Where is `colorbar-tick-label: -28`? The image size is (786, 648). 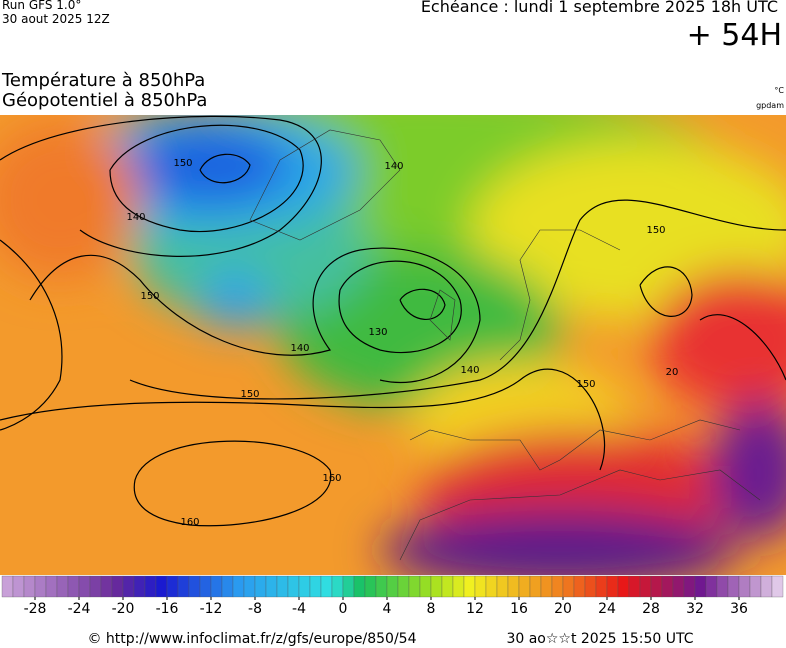 colorbar-tick-label: -28 is located at coordinates (35, 609).